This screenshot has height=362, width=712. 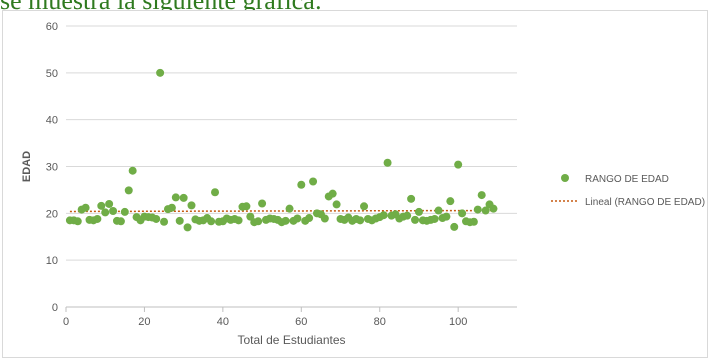 I want to click on y-tick-label: 50, so click(x=52, y=74).